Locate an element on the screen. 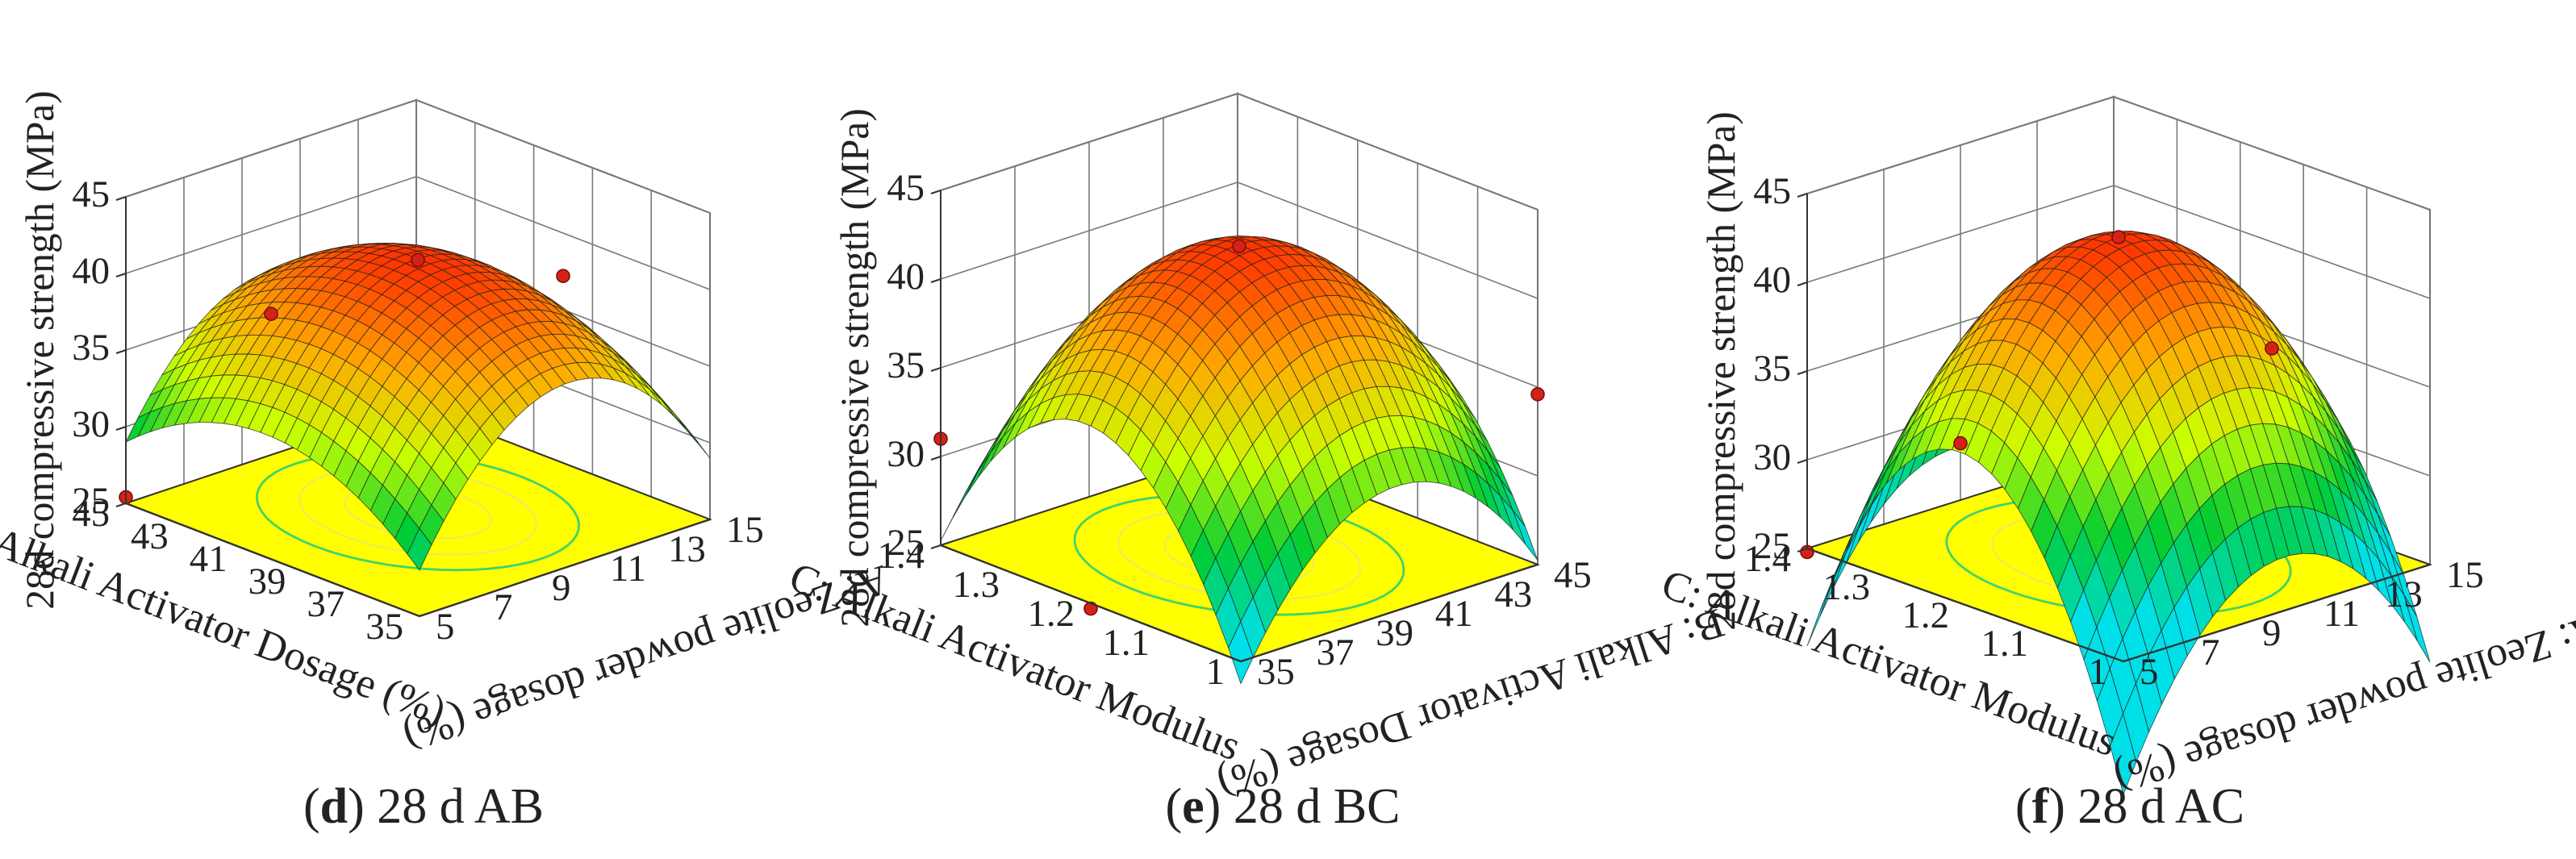 This screenshot has width=2576, height=859. caption-e: (e) 28 d BC is located at coordinates (1282, 806).